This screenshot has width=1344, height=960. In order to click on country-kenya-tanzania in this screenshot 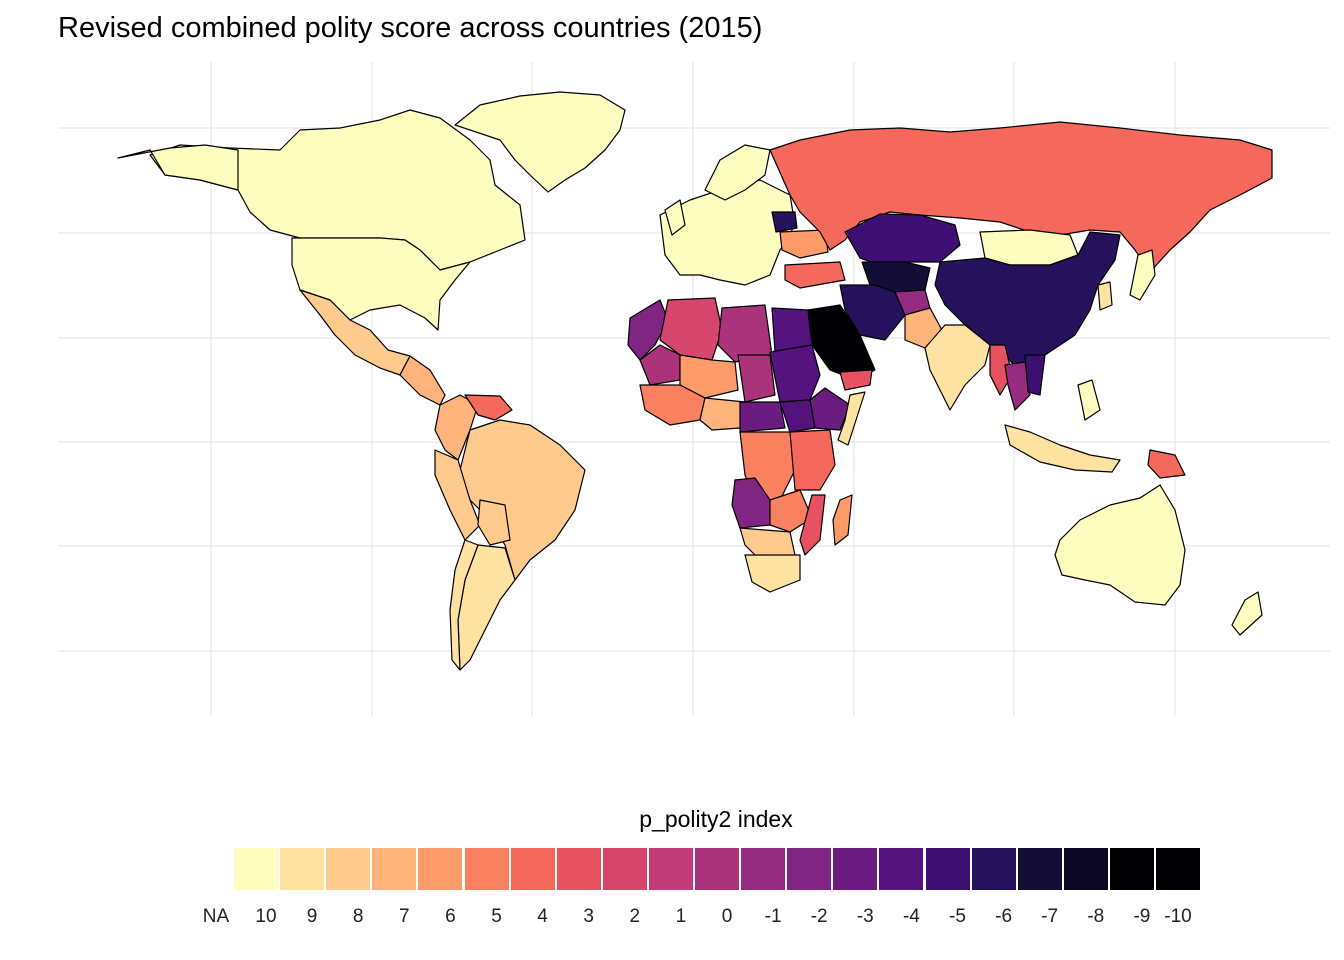, I will do `click(812, 460)`.